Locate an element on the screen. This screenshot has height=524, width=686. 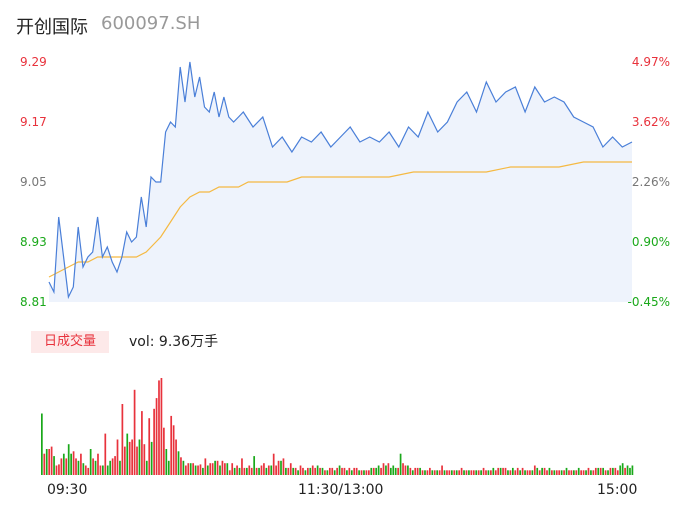
y-tick-left-1: 9.17 is located at coordinates (33, 122).